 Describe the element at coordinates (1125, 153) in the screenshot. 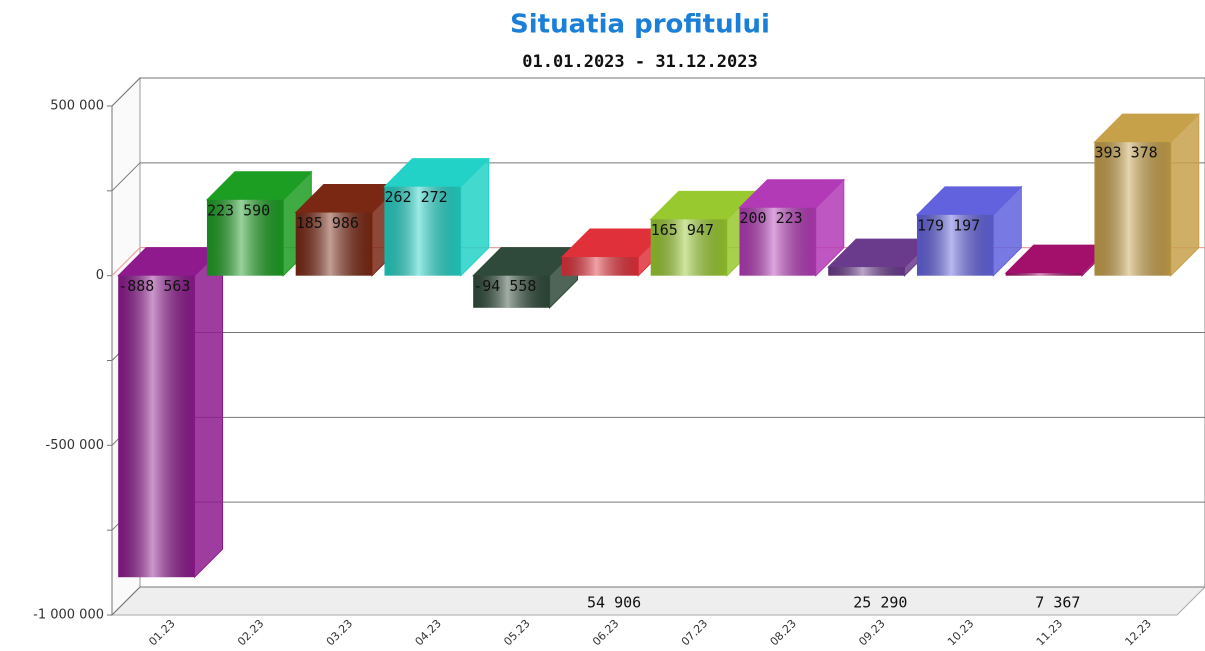

I see `value-label: 393 378` at that location.